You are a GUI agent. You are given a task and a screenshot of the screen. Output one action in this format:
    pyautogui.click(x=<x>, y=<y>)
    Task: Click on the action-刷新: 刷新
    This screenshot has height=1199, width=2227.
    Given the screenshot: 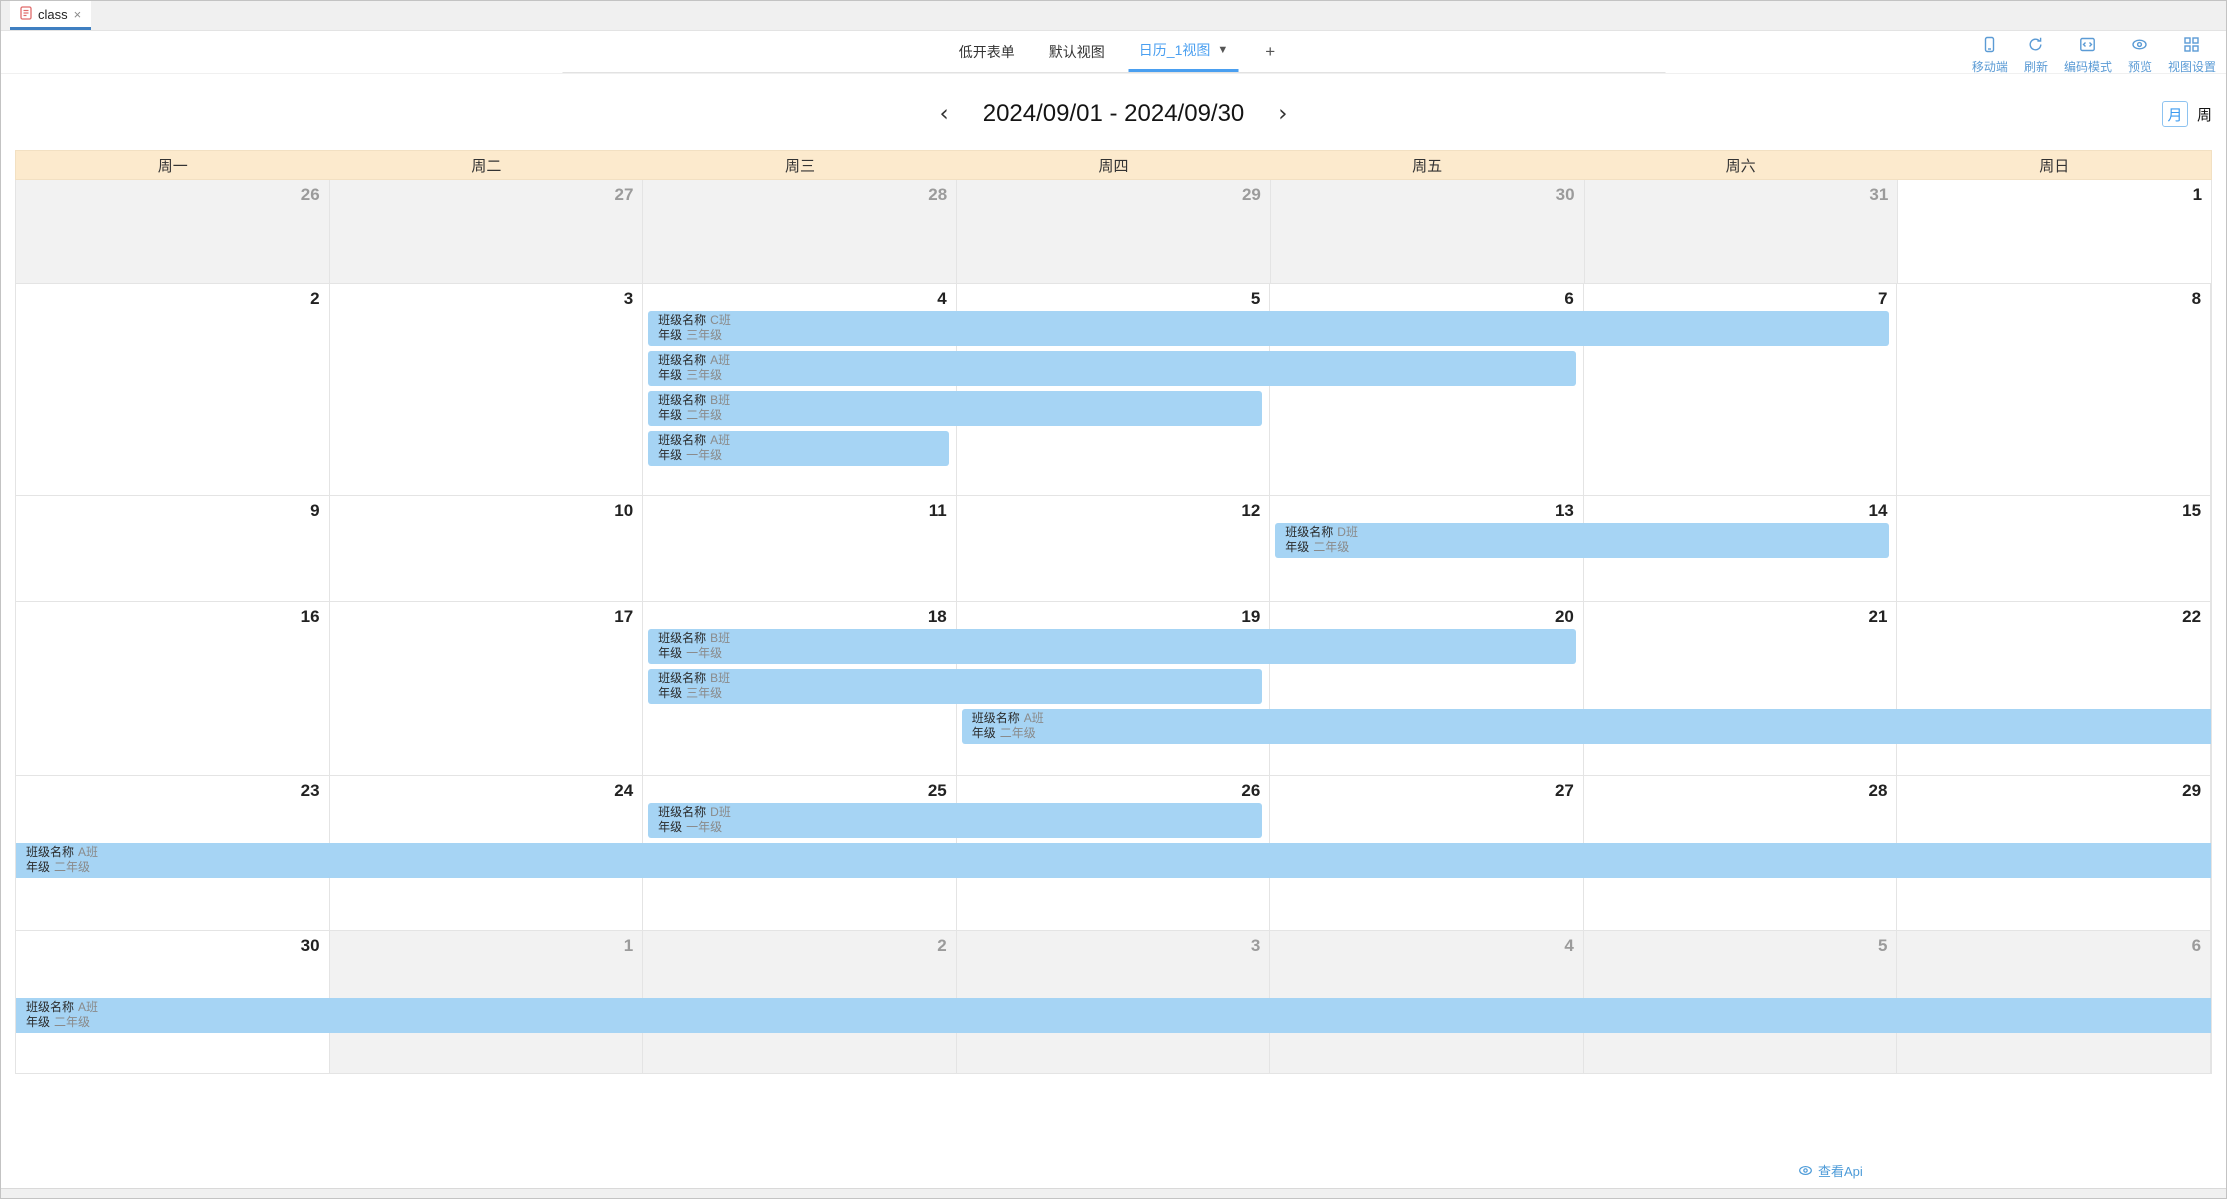 What is the action you would take?
    pyautogui.click(x=2036, y=55)
    